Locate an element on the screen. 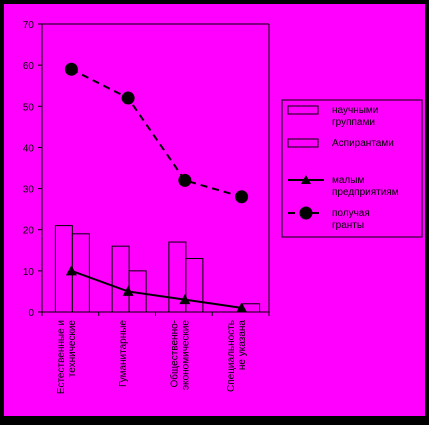 This screenshot has width=429, height=425. x-category-label-line: Специальность is located at coordinates (231, 356).